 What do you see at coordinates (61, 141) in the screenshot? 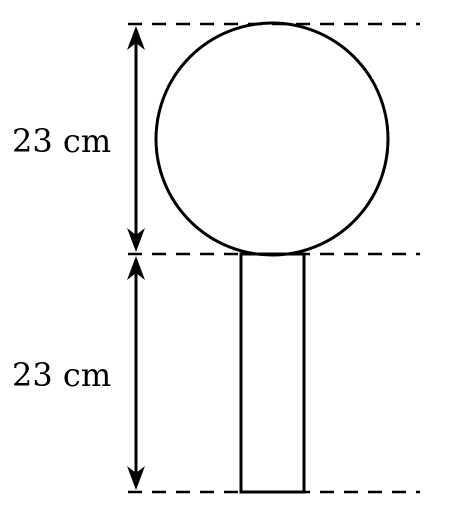
I see `upper-dimension-label: 23 cm` at bounding box center [61, 141].